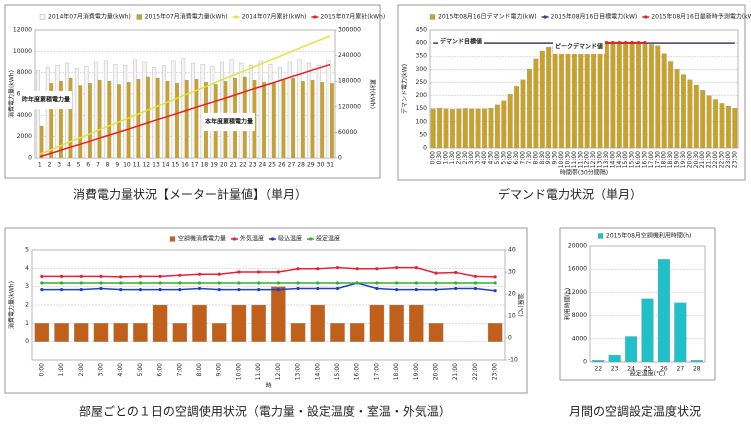  Describe the element at coordinates (349, 81) in the screenshot. I see `y2-tick-label: 180000` at that location.